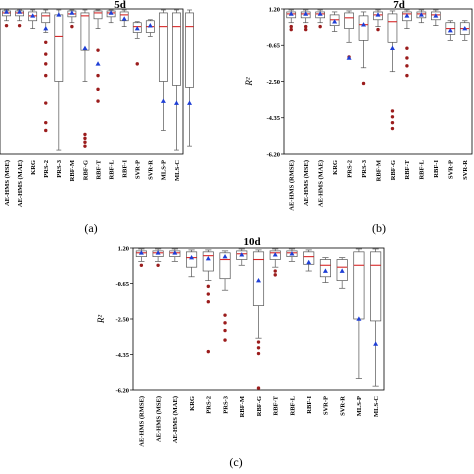 The image size is (474, 474). What do you see at coordinates (235, 462) in the screenshot?
I see `panel-c-label: (c)` at bounding box center [235, 462].